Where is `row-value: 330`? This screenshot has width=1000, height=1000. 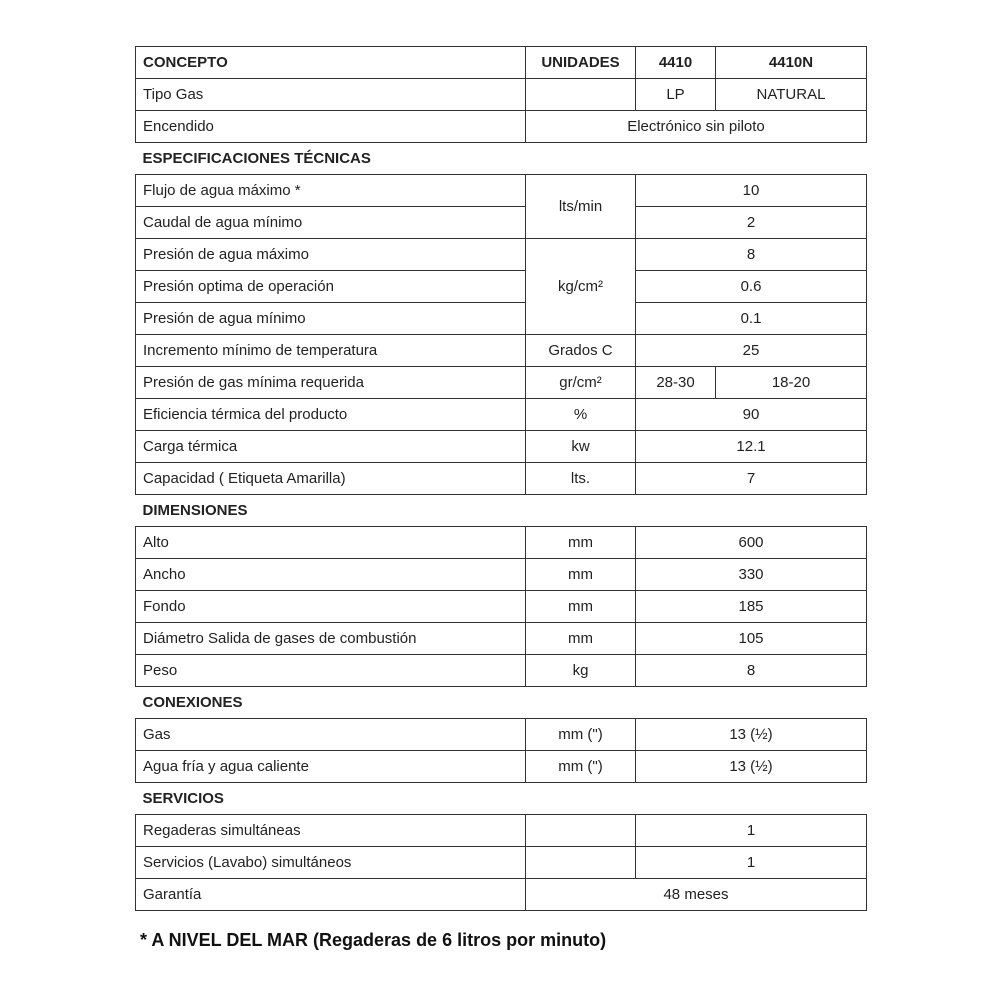
row-value: 330 is located at coordinates (751, 574).